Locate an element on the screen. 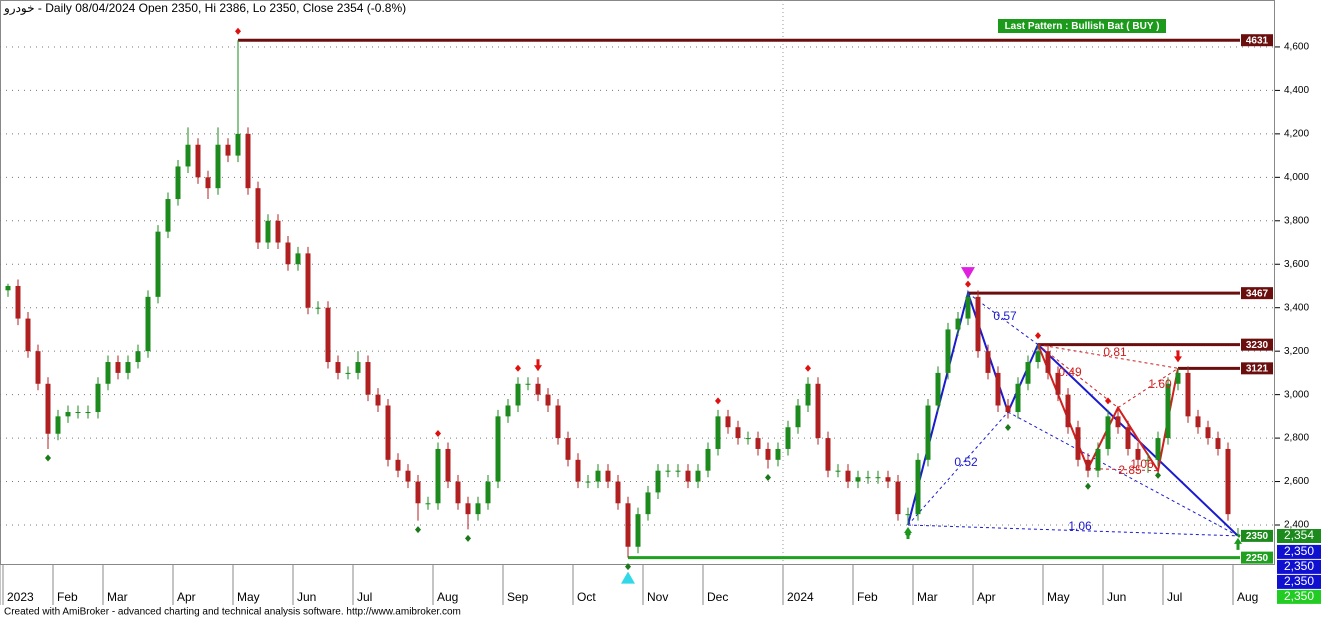 Image resolution: width=1336 pixels, height=619 pixels. level-label: 2350 is located at coordinates (1257, 536).